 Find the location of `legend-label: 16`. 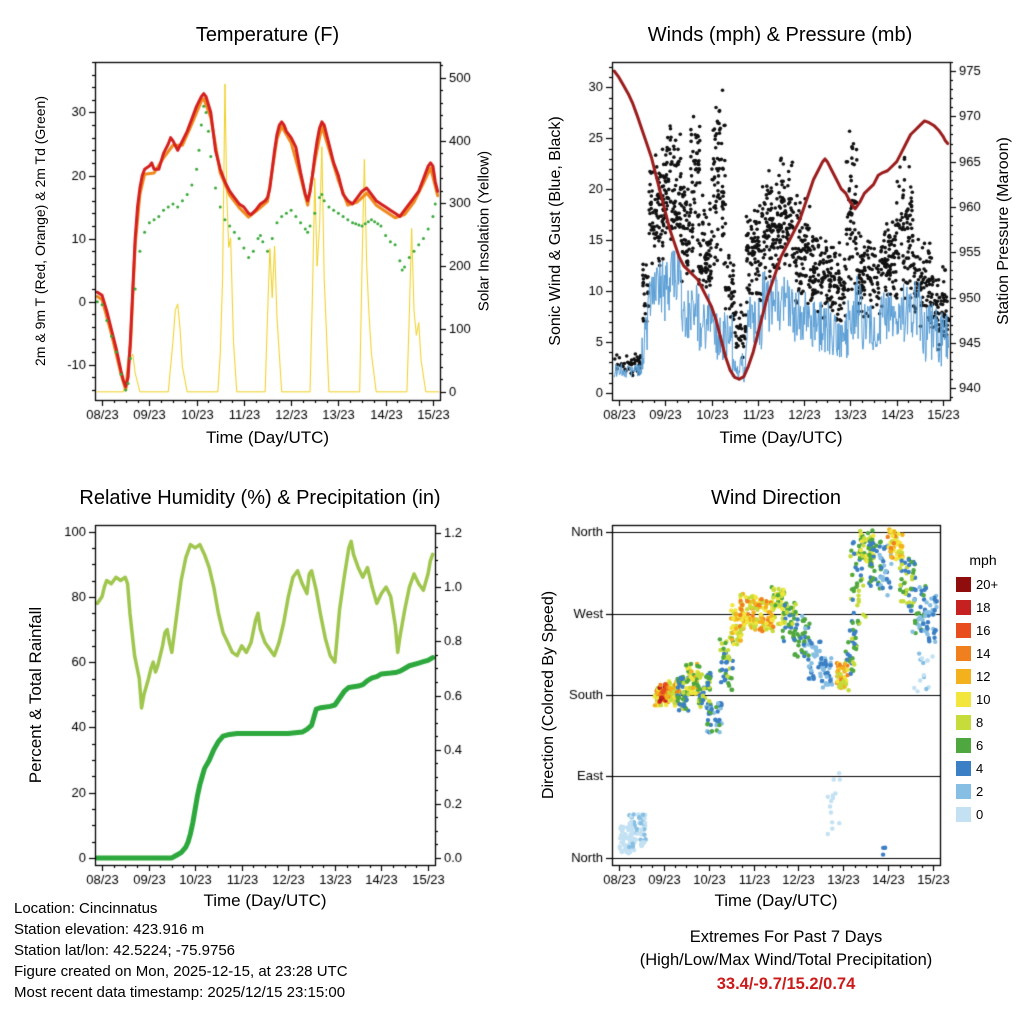

legend-label: 16 is located at coordinates (983, 630).